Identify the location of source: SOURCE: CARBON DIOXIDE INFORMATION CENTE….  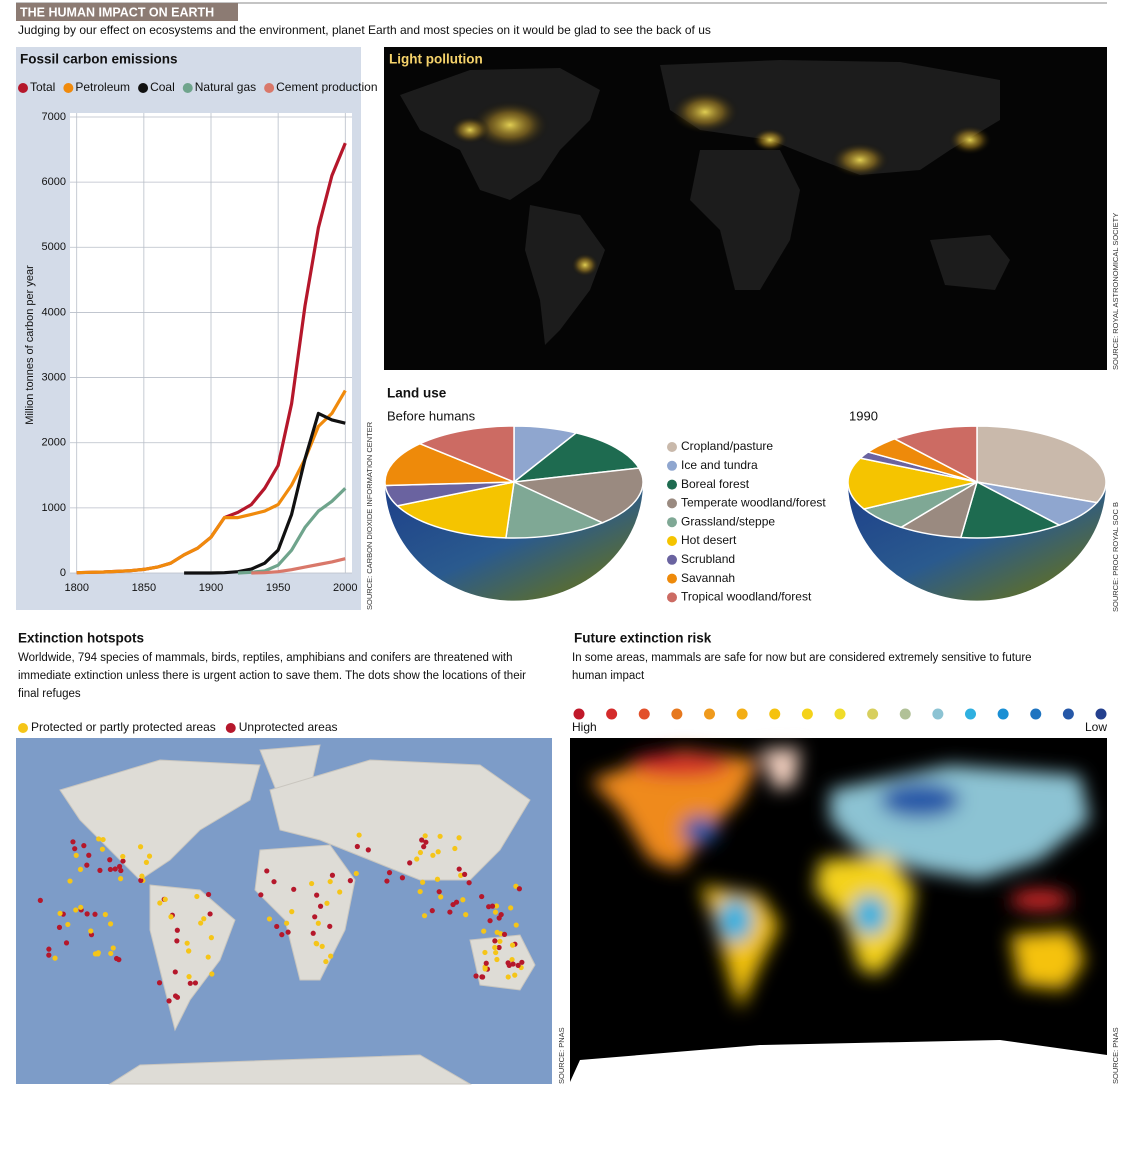
(369, 515).